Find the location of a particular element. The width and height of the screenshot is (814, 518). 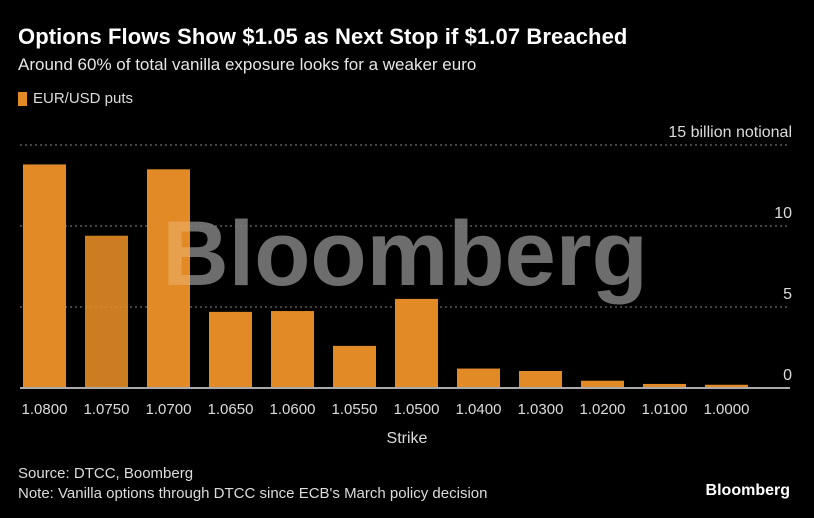

source-note: Source: DTCC, Boomberg is located at coordinates (106, 473).